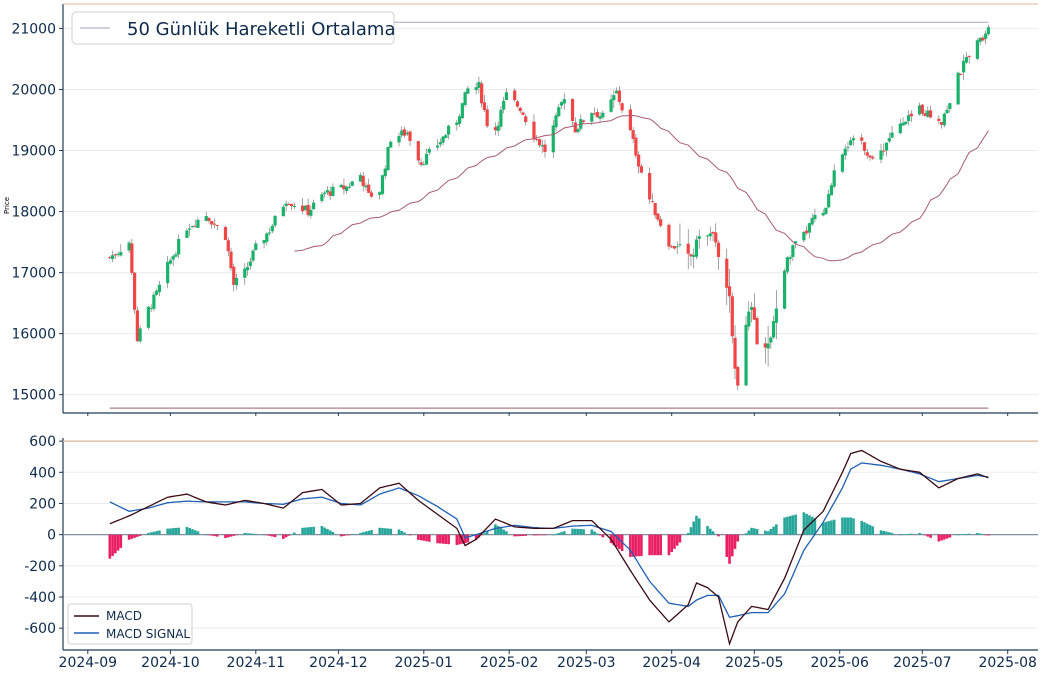 This screenshot has height=673, width=1050. What do you see at coordinates (148, 634) in the screenshot?
I see `macd-legend-label: MACD SIGNAL` at bounding box center [148, 634].